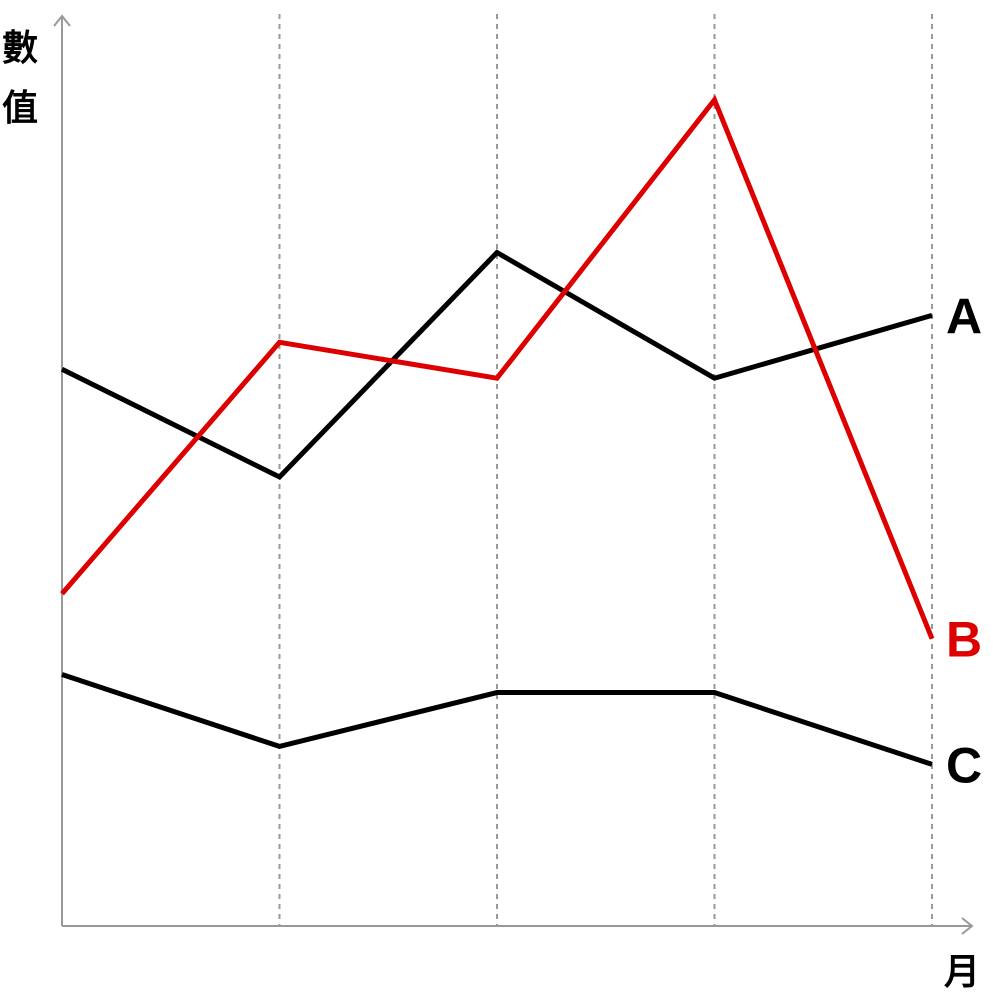 Image resolution: width=1000 pixels, height=1000 pixels. I want to click on series-label-a: A, so click(964, 316).